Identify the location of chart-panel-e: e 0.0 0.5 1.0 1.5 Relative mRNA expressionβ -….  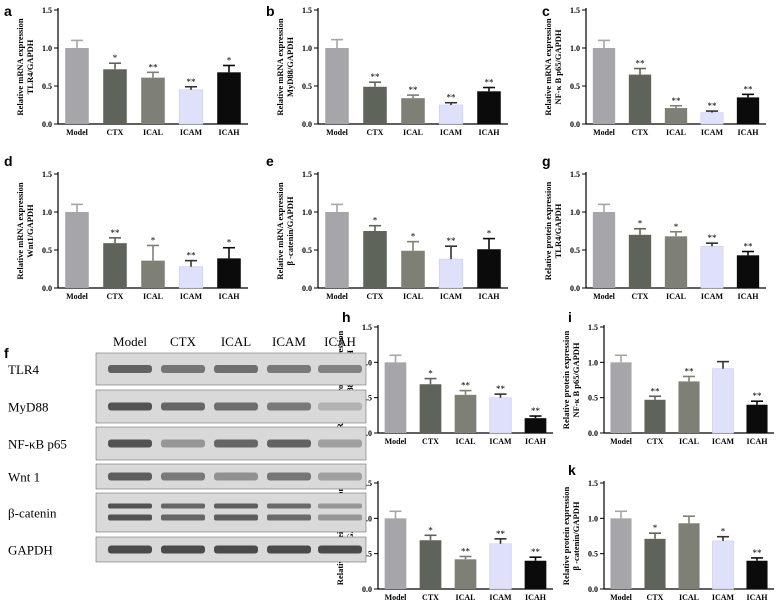
(387, 227).